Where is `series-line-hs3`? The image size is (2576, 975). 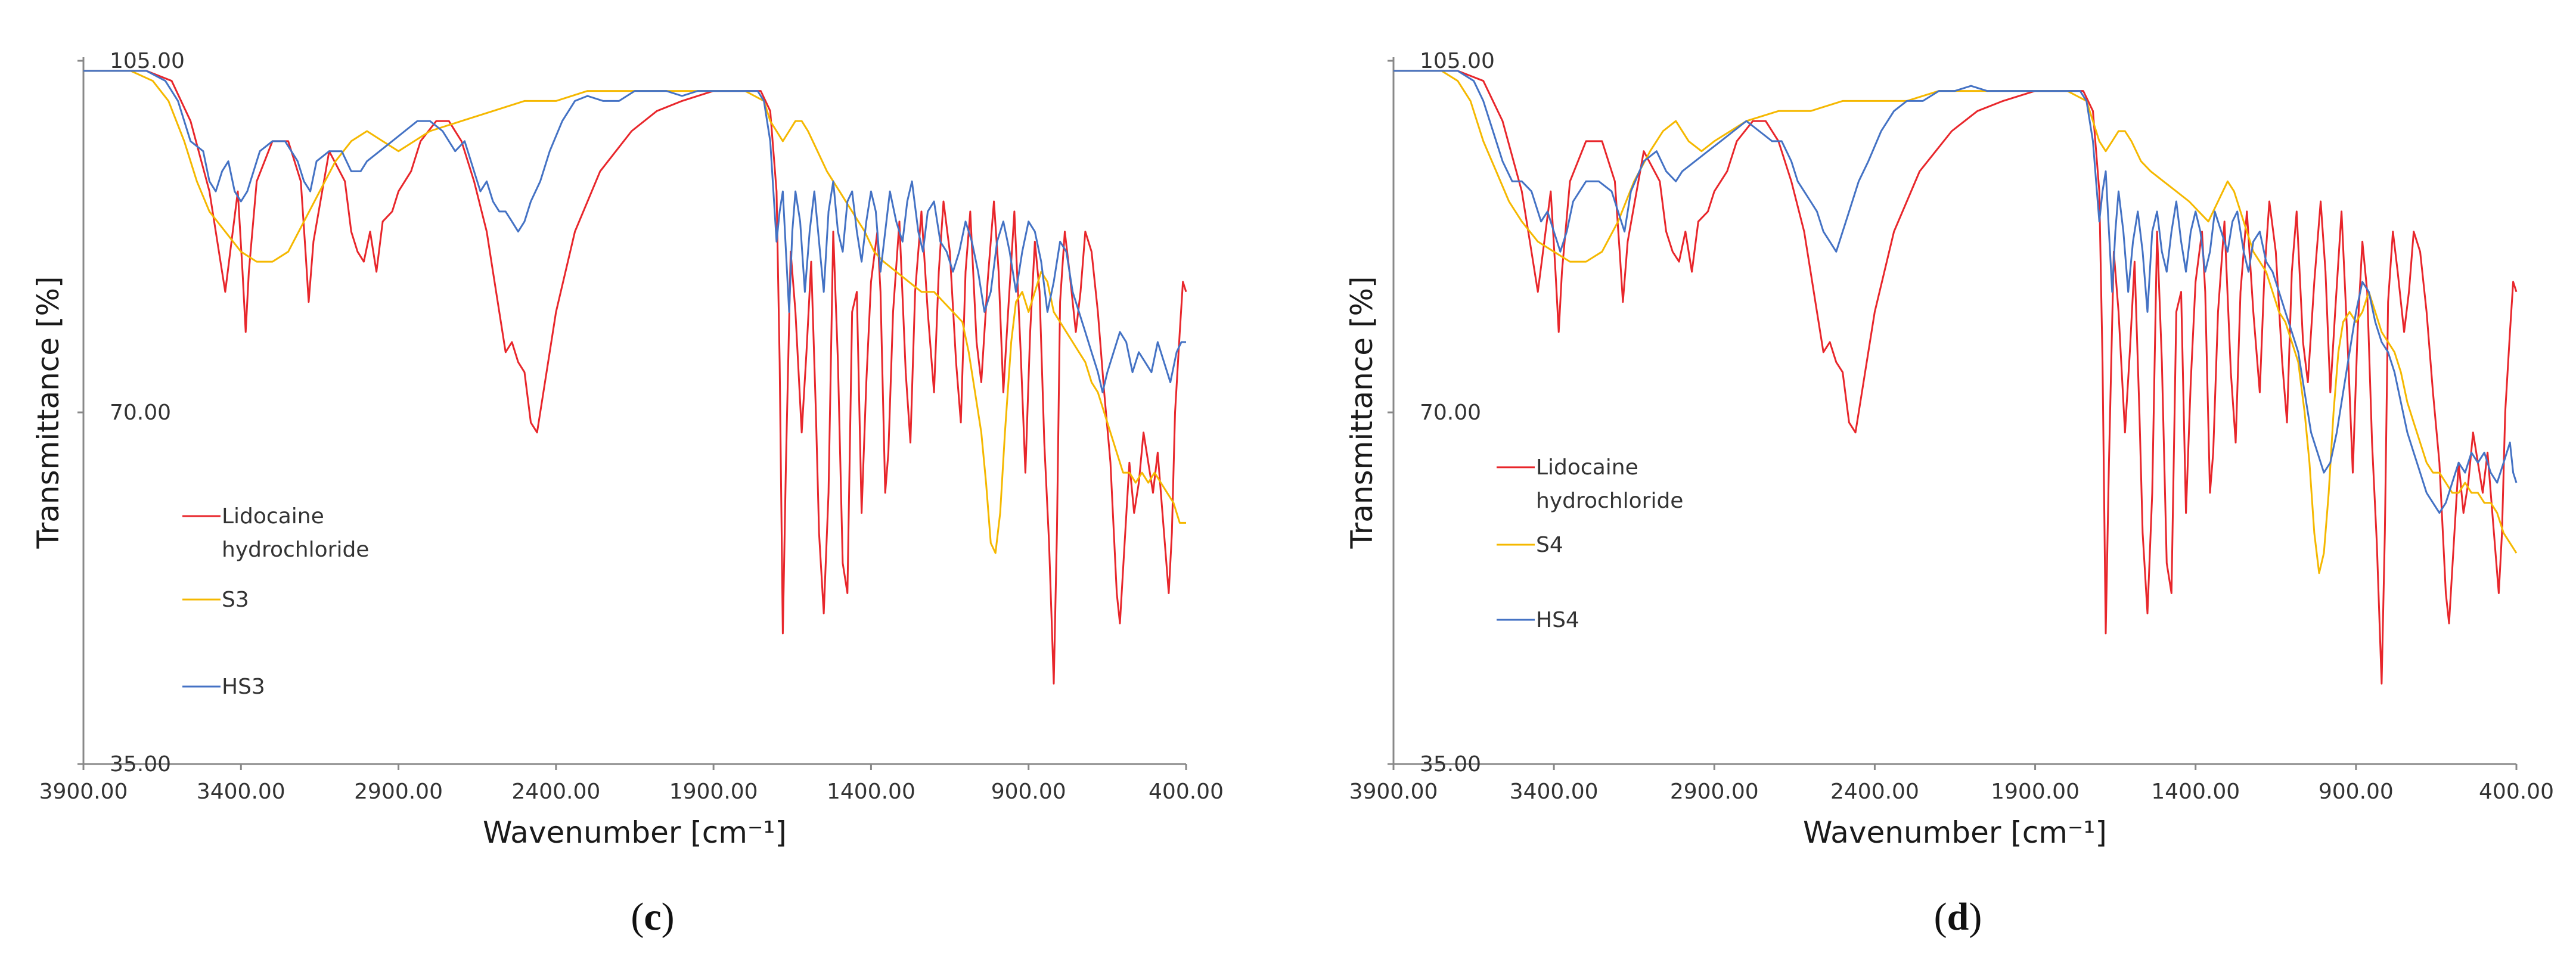 series-line-hs3 is located at coordinates (634, 232).